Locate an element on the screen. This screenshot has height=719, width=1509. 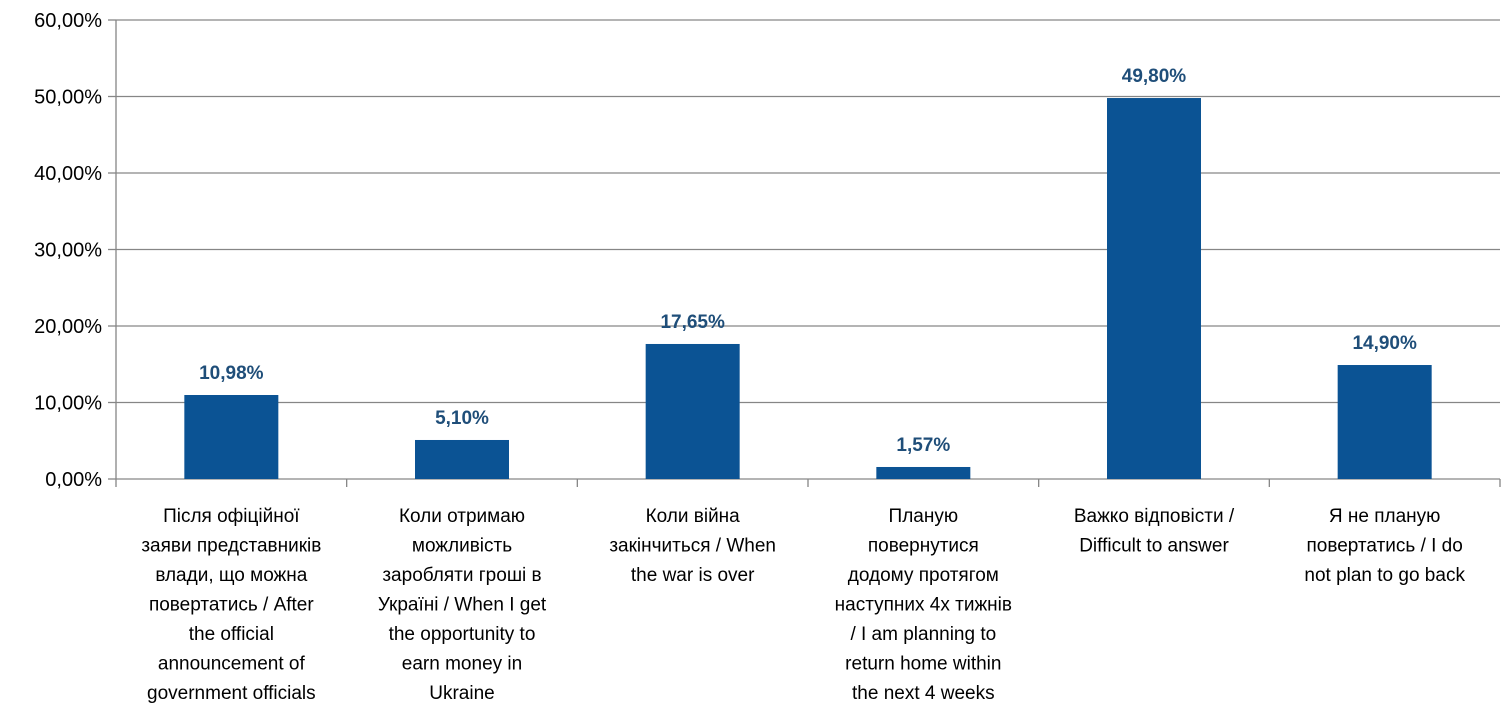
category-label-line: Після офіційної is located at coordinates (231, 516).